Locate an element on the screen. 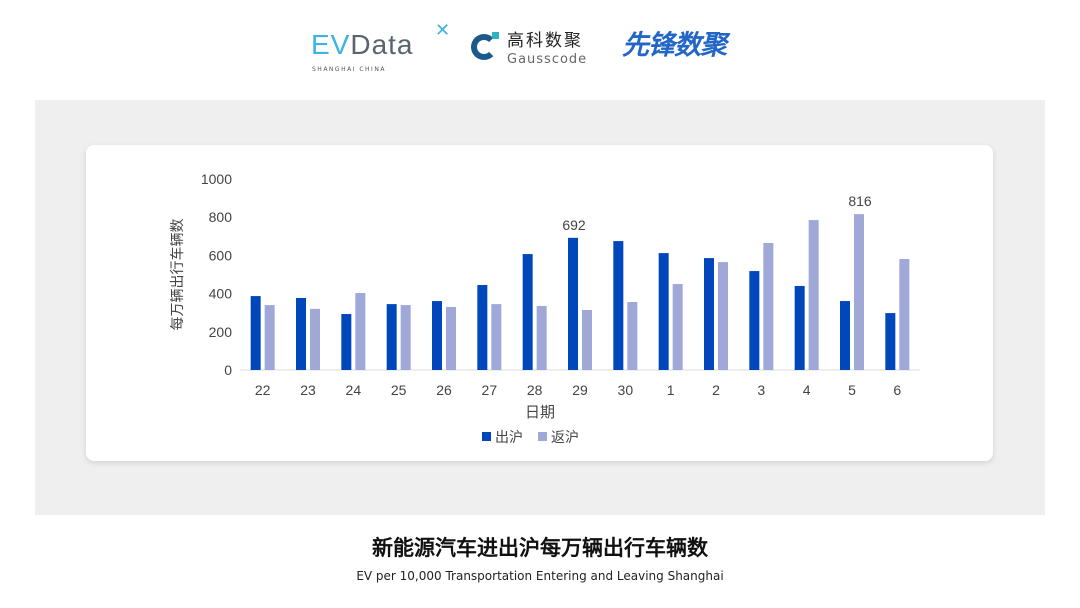  gausscode-logo-en: Gausscode is located at coordinates (547, 59).